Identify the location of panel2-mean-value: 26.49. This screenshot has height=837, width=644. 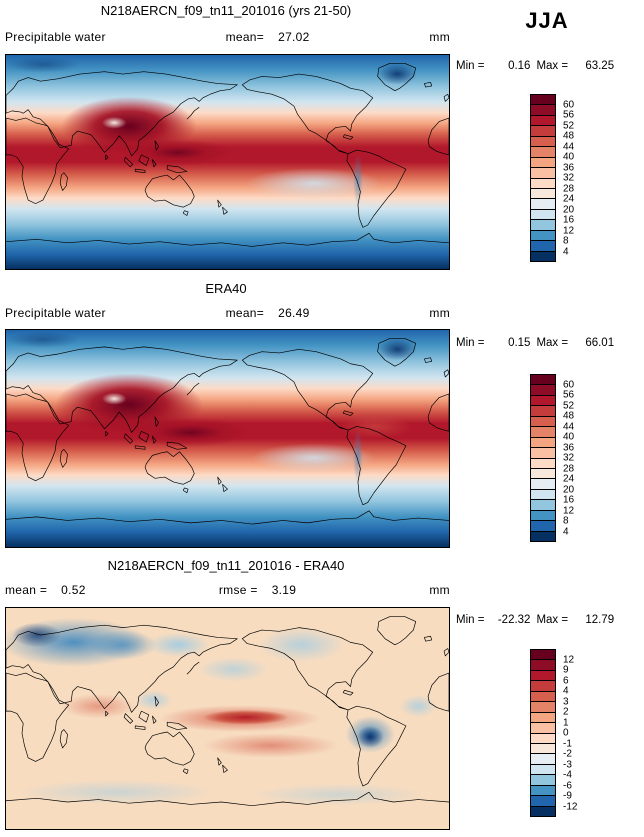
(294, 313).